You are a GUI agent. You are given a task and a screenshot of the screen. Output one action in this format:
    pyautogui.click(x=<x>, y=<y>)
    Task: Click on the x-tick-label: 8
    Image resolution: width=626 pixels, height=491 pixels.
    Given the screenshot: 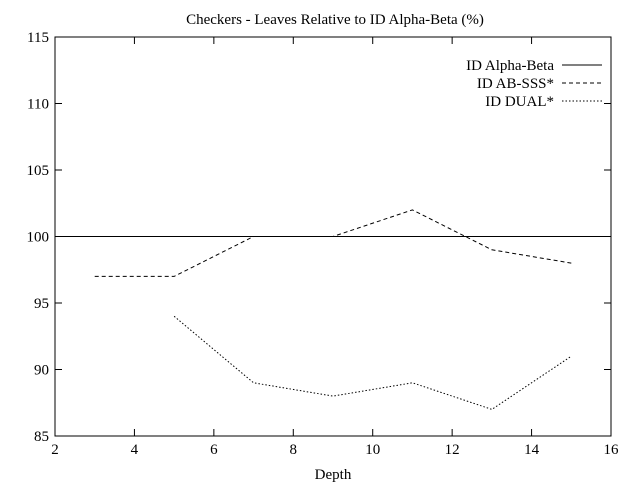 What is the action you would take?
    pyautogui.click(x=294, y=450)
    